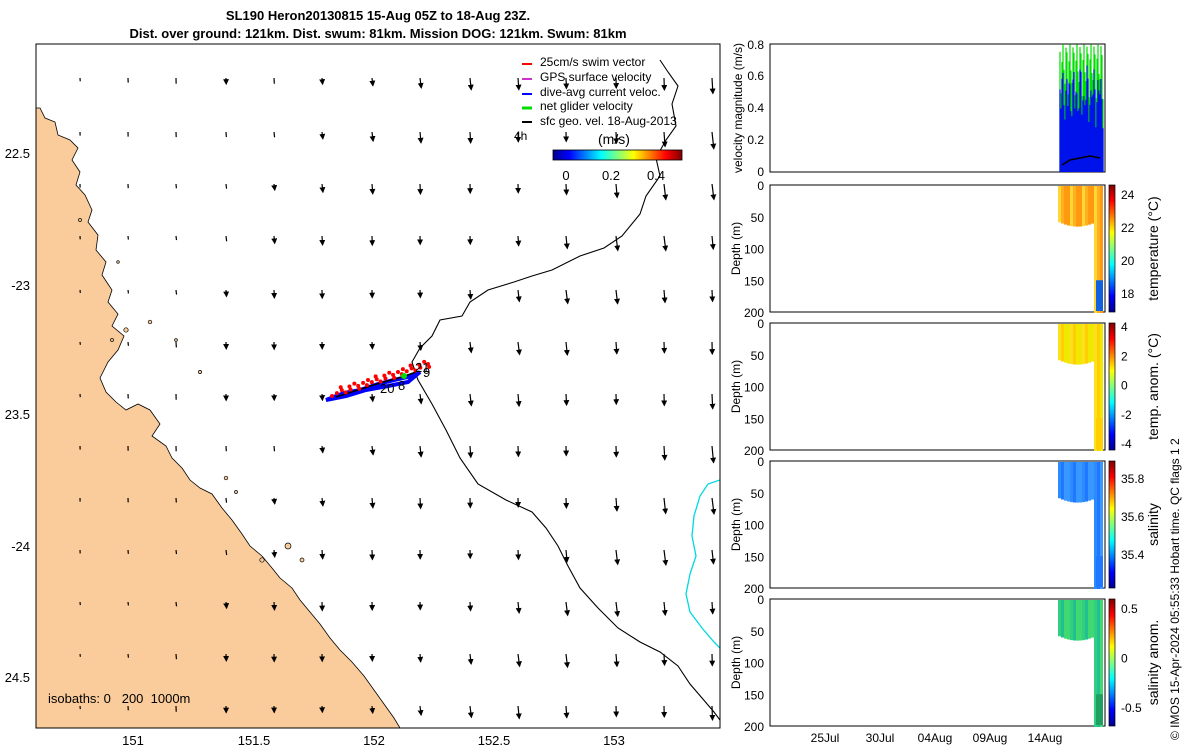  Describe the element at coordinates (1128, 294) in the screenshot. I see `colorbar-tick: 18` at that location.